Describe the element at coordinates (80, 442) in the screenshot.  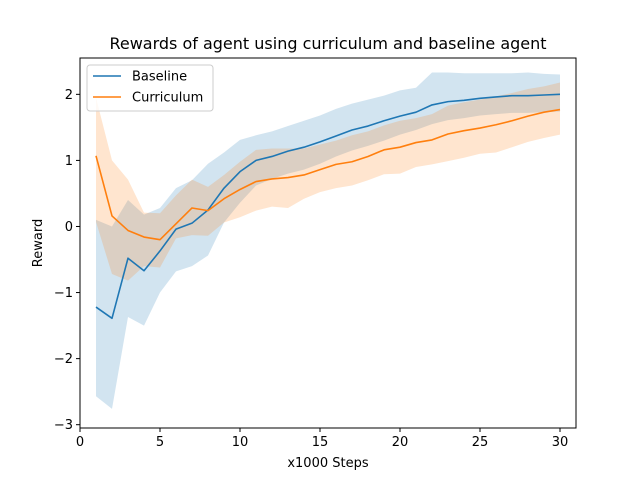
I see `x-tick-label: 0` at that location.